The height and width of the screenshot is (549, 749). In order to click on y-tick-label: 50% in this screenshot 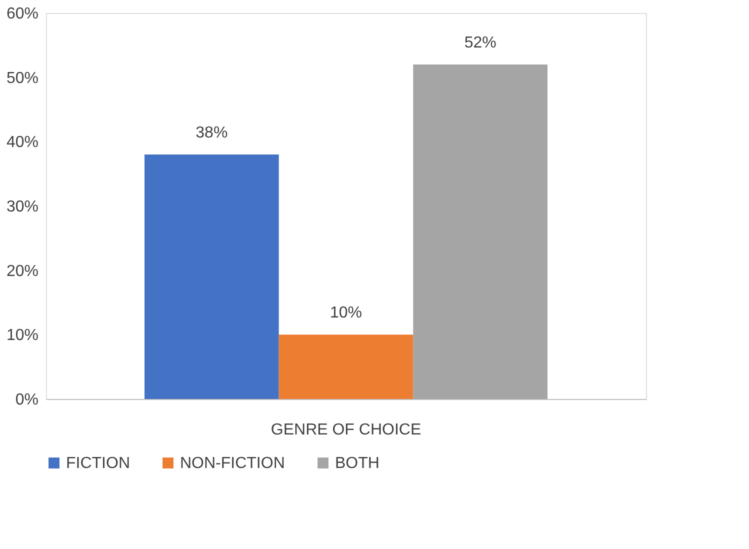, I will do `click(22, 78)`.